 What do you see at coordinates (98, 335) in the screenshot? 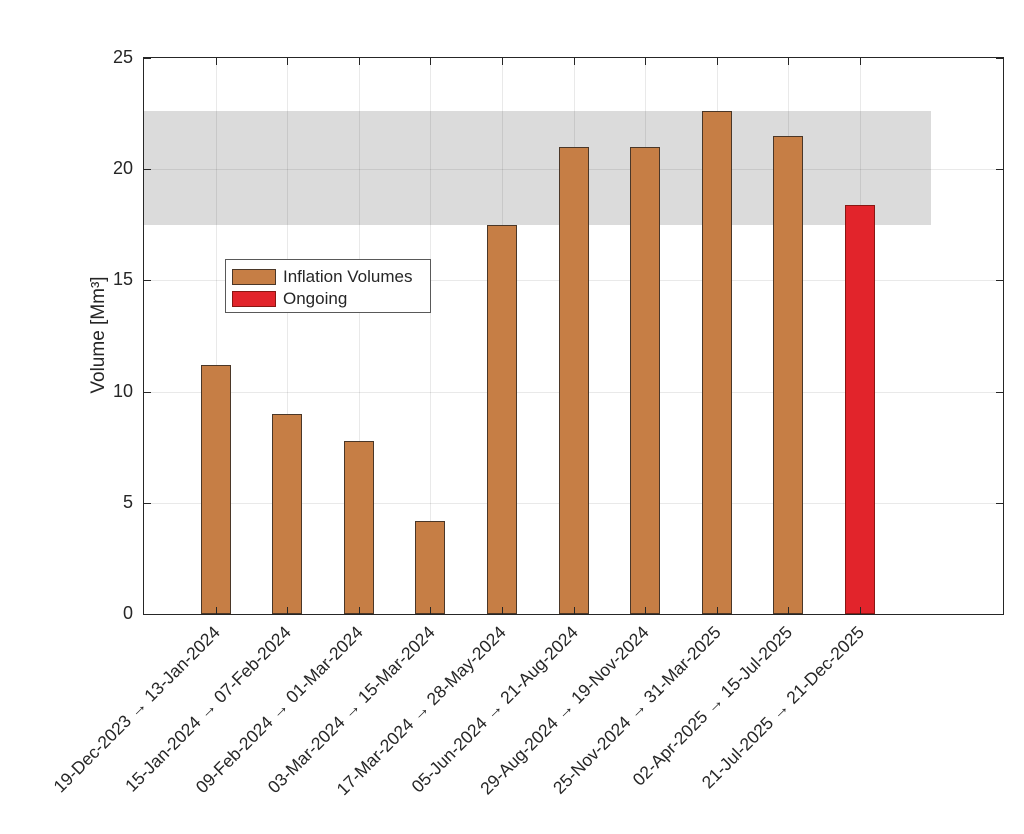
I see `y-axis-title: Volume [Mm³]` at bounding box center [98, 335].